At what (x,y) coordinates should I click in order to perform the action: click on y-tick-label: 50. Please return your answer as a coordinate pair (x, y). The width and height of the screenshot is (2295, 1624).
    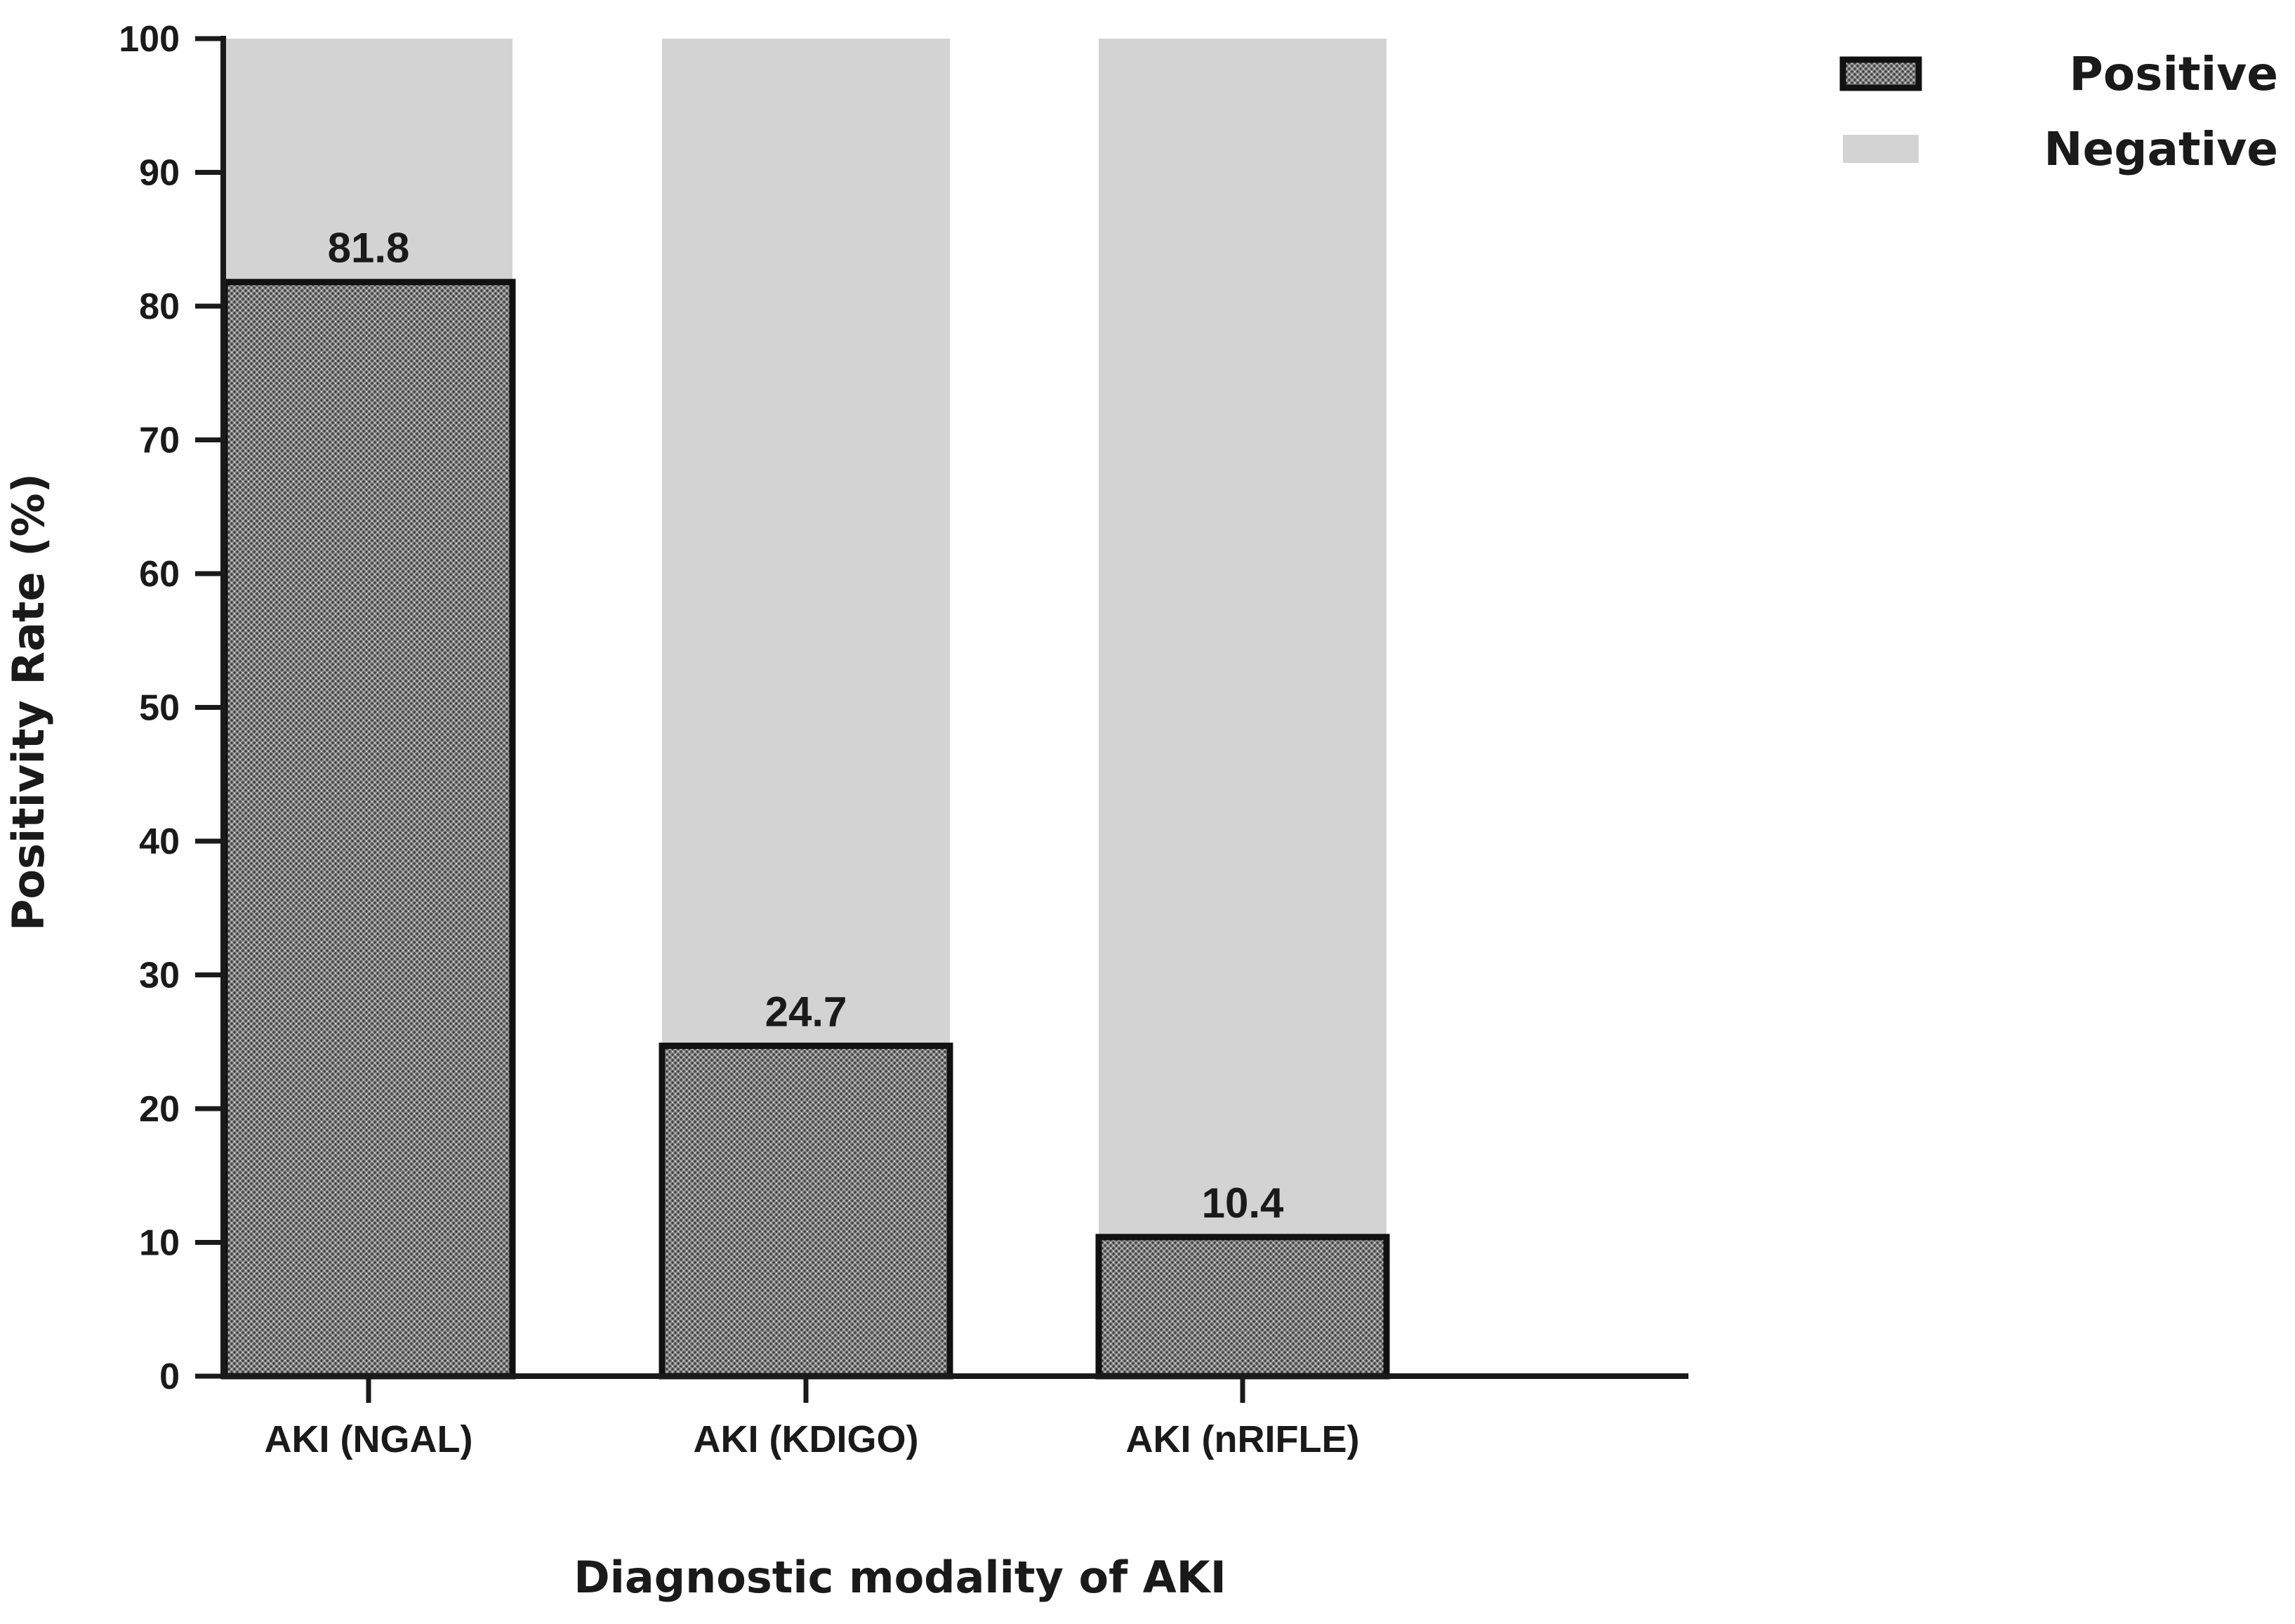
    Looking at the image, I should click on (159, 708).